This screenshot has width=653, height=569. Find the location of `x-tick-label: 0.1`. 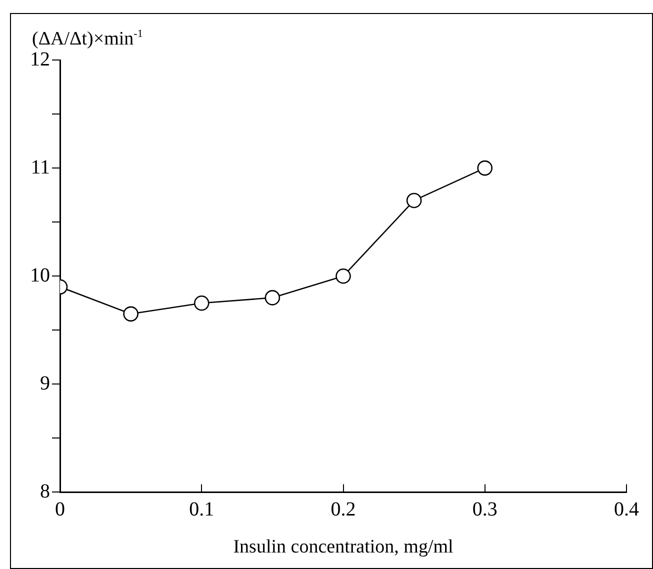

x-tick-label: 0.1 is located at coordinates (201, 509).